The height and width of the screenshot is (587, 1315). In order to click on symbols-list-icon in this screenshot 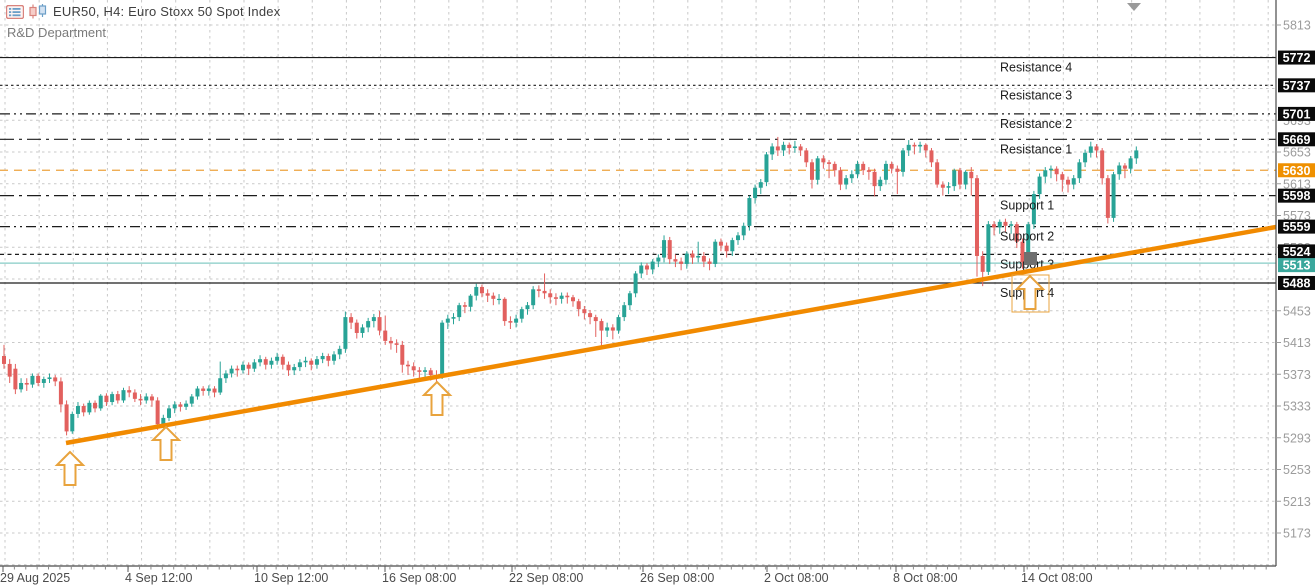, I will do `click(15, 11)`.